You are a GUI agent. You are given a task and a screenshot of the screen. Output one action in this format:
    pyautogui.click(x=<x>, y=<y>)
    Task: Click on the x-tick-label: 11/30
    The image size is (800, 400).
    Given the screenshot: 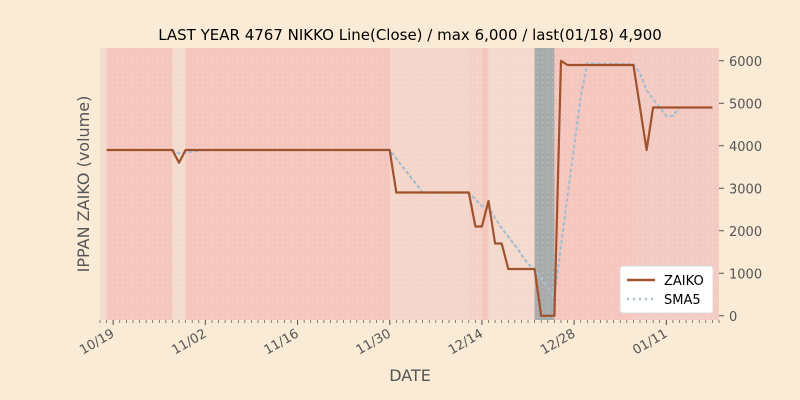 What is the action you would take?
    pyautogui.click(x=374, y=342)
    